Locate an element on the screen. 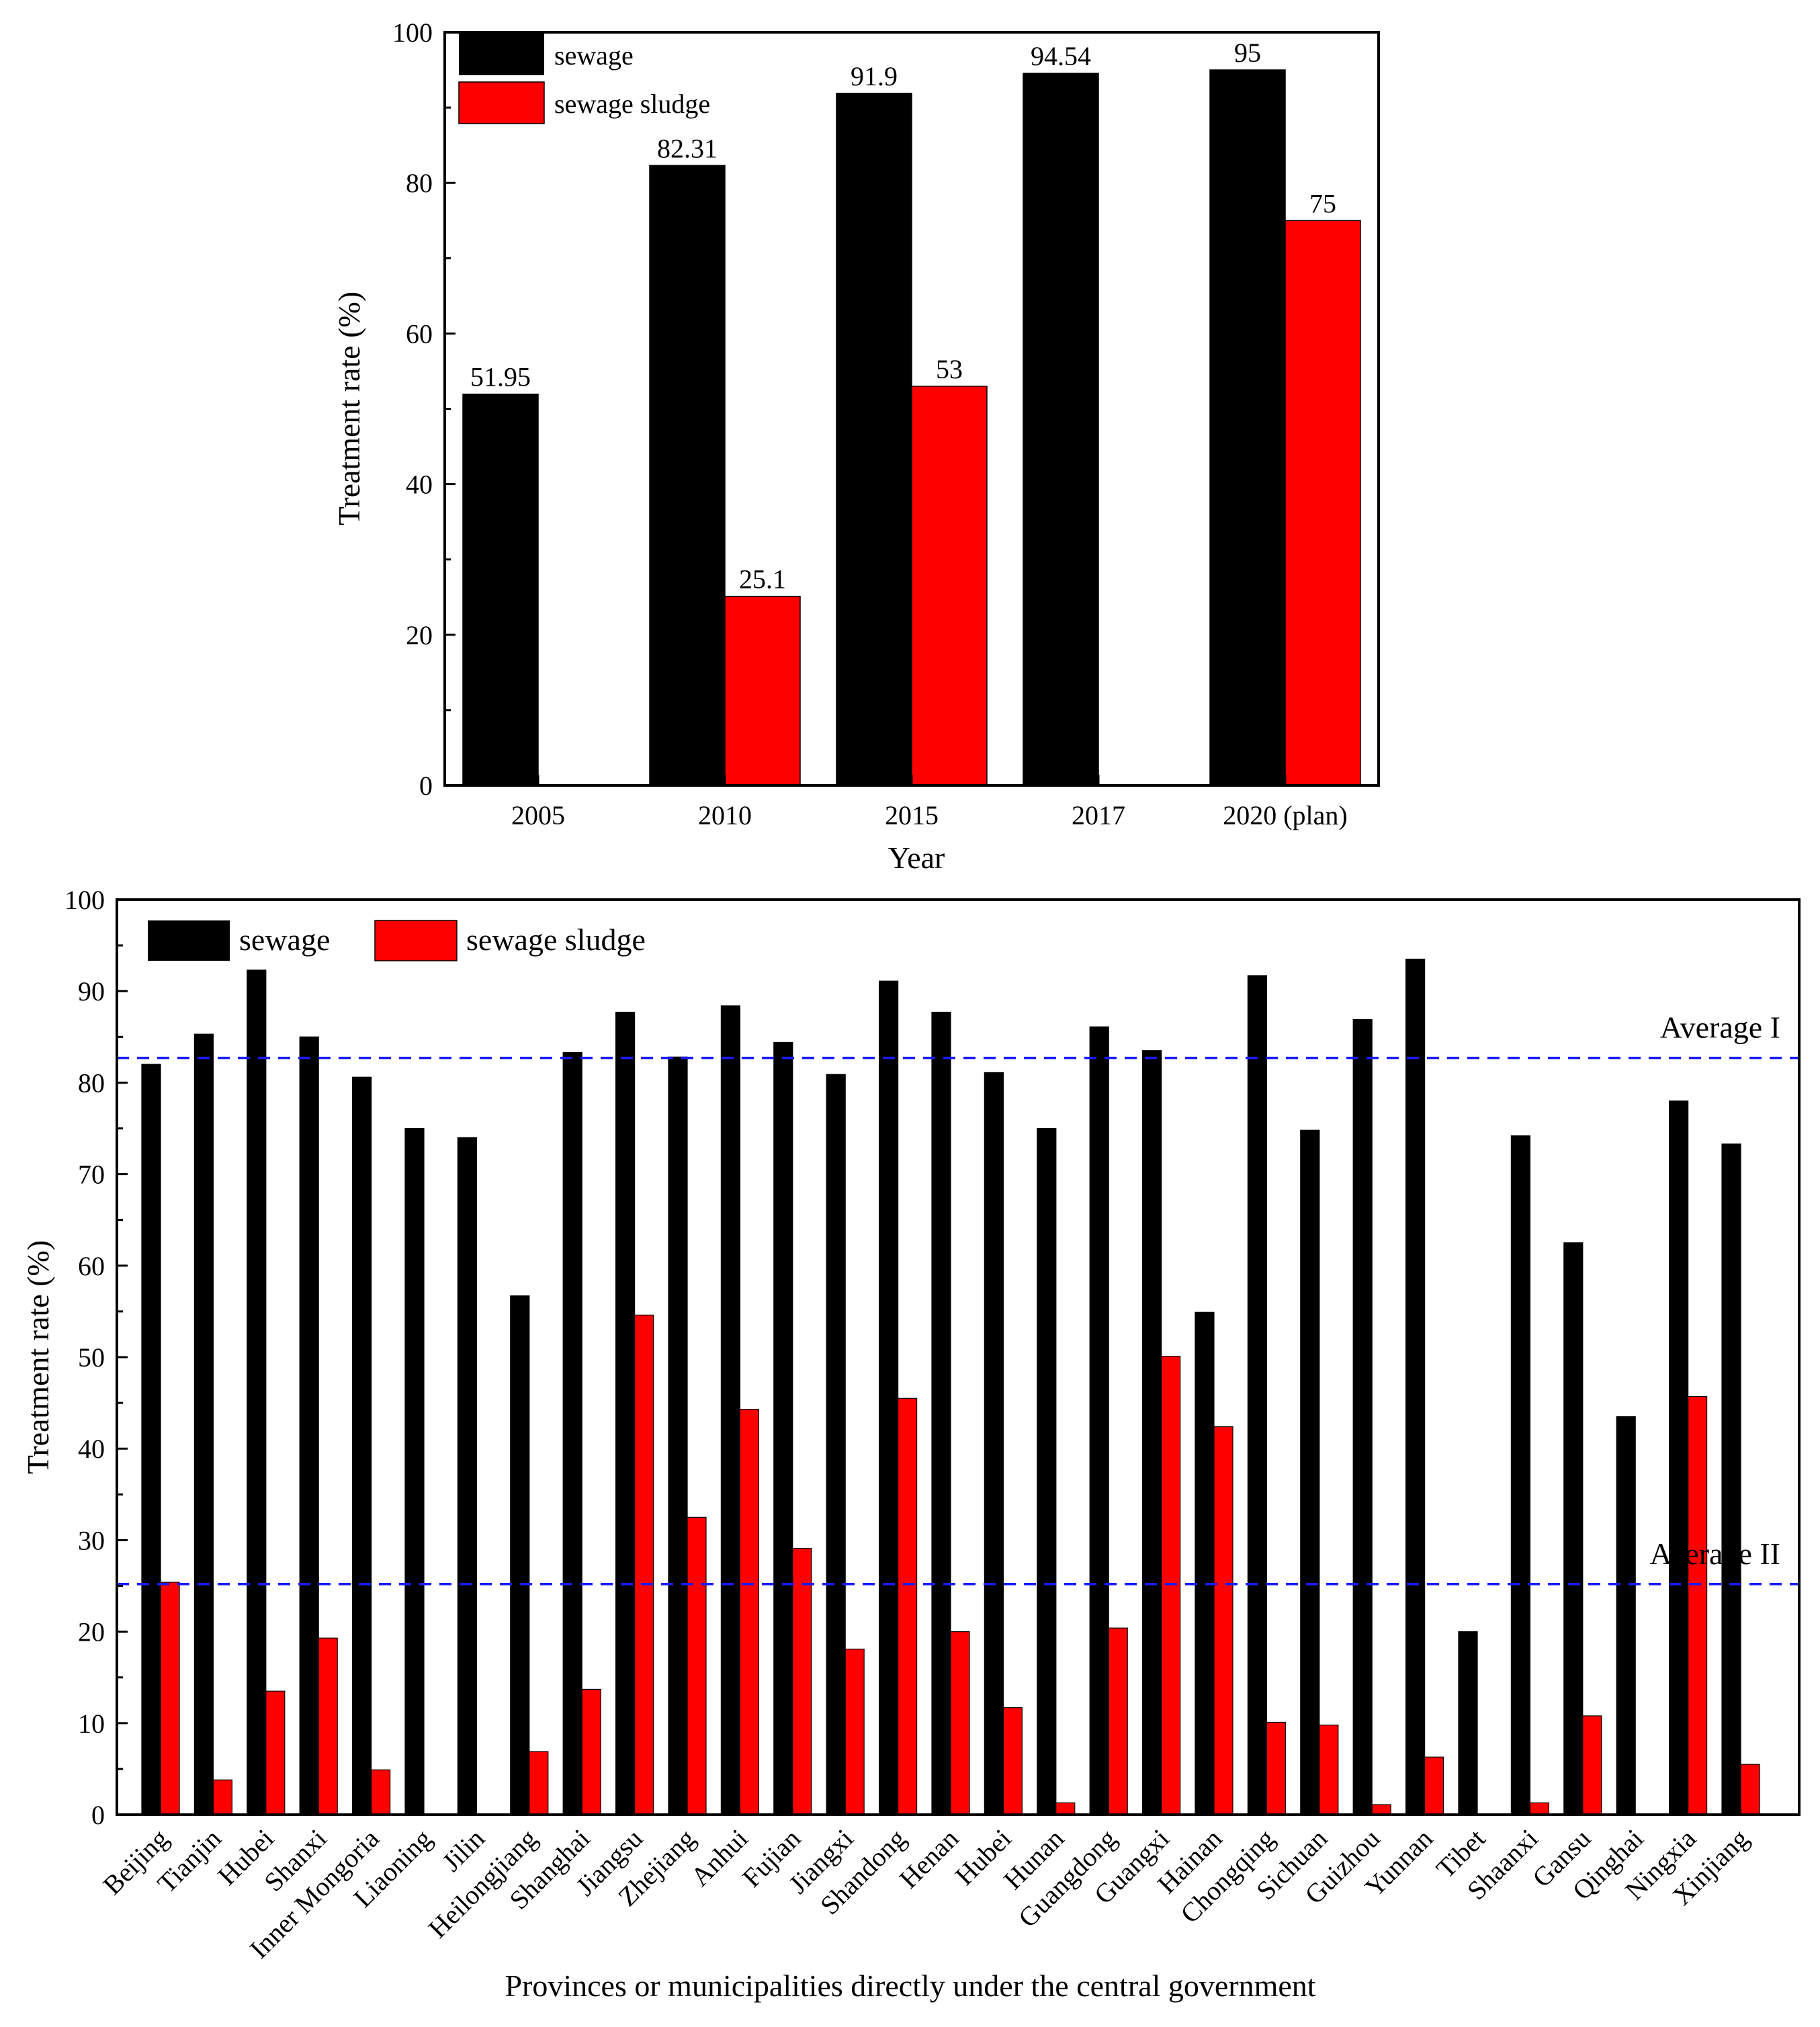  top-y-tick-label-40: 40 is located at coordinates (420, 485).